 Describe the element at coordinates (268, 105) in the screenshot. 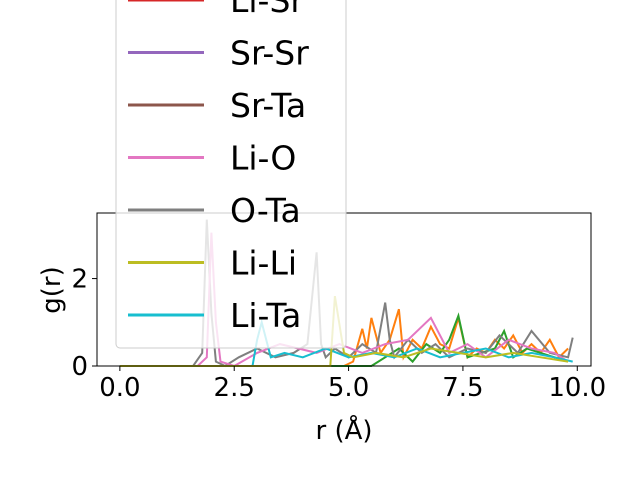

I see `legend-entry-label: Sr-Ta` at that location.